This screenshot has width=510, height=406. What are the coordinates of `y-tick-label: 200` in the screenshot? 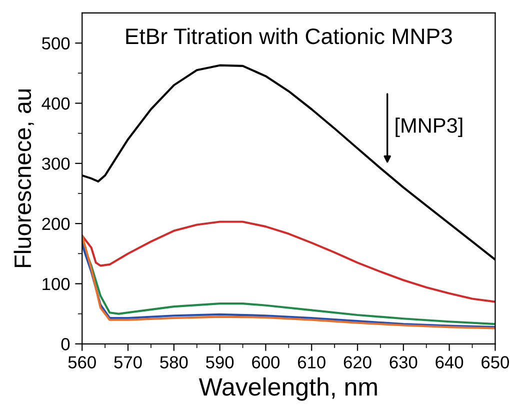 It's located at (56, 224).